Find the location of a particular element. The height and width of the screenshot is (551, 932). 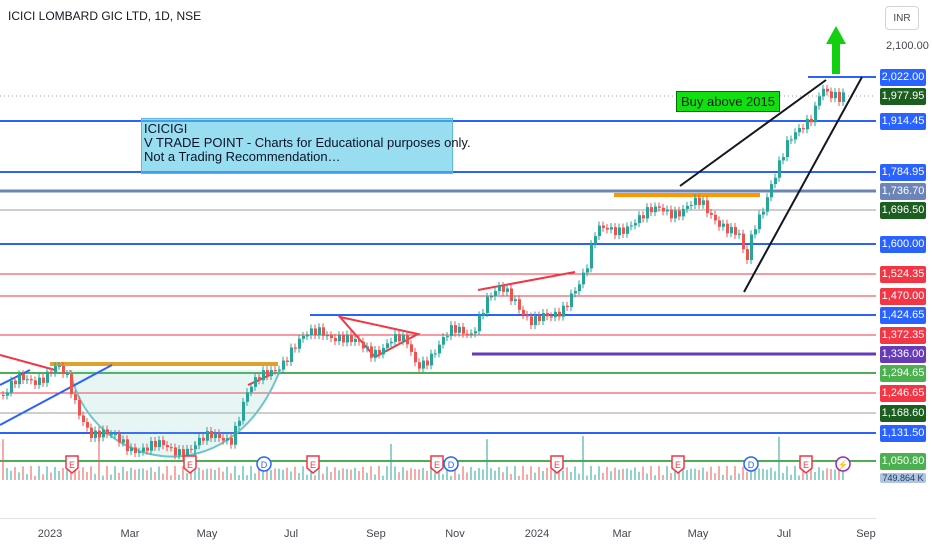

time-axis is located at coordinates (438, 534).